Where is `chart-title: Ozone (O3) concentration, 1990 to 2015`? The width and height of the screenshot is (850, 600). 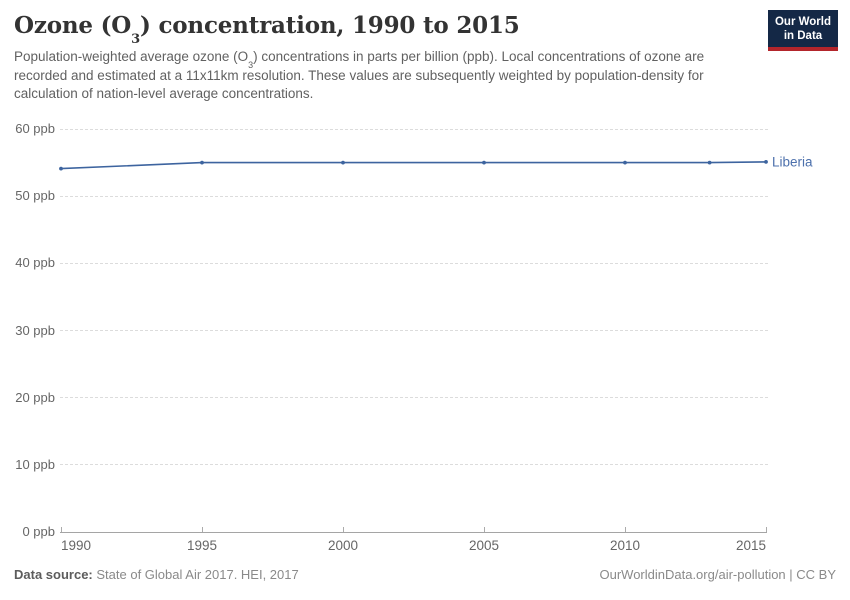
chart-title: Ozone (O3) concentration, 1990 to 2015 is located at coordinates (384, 29).